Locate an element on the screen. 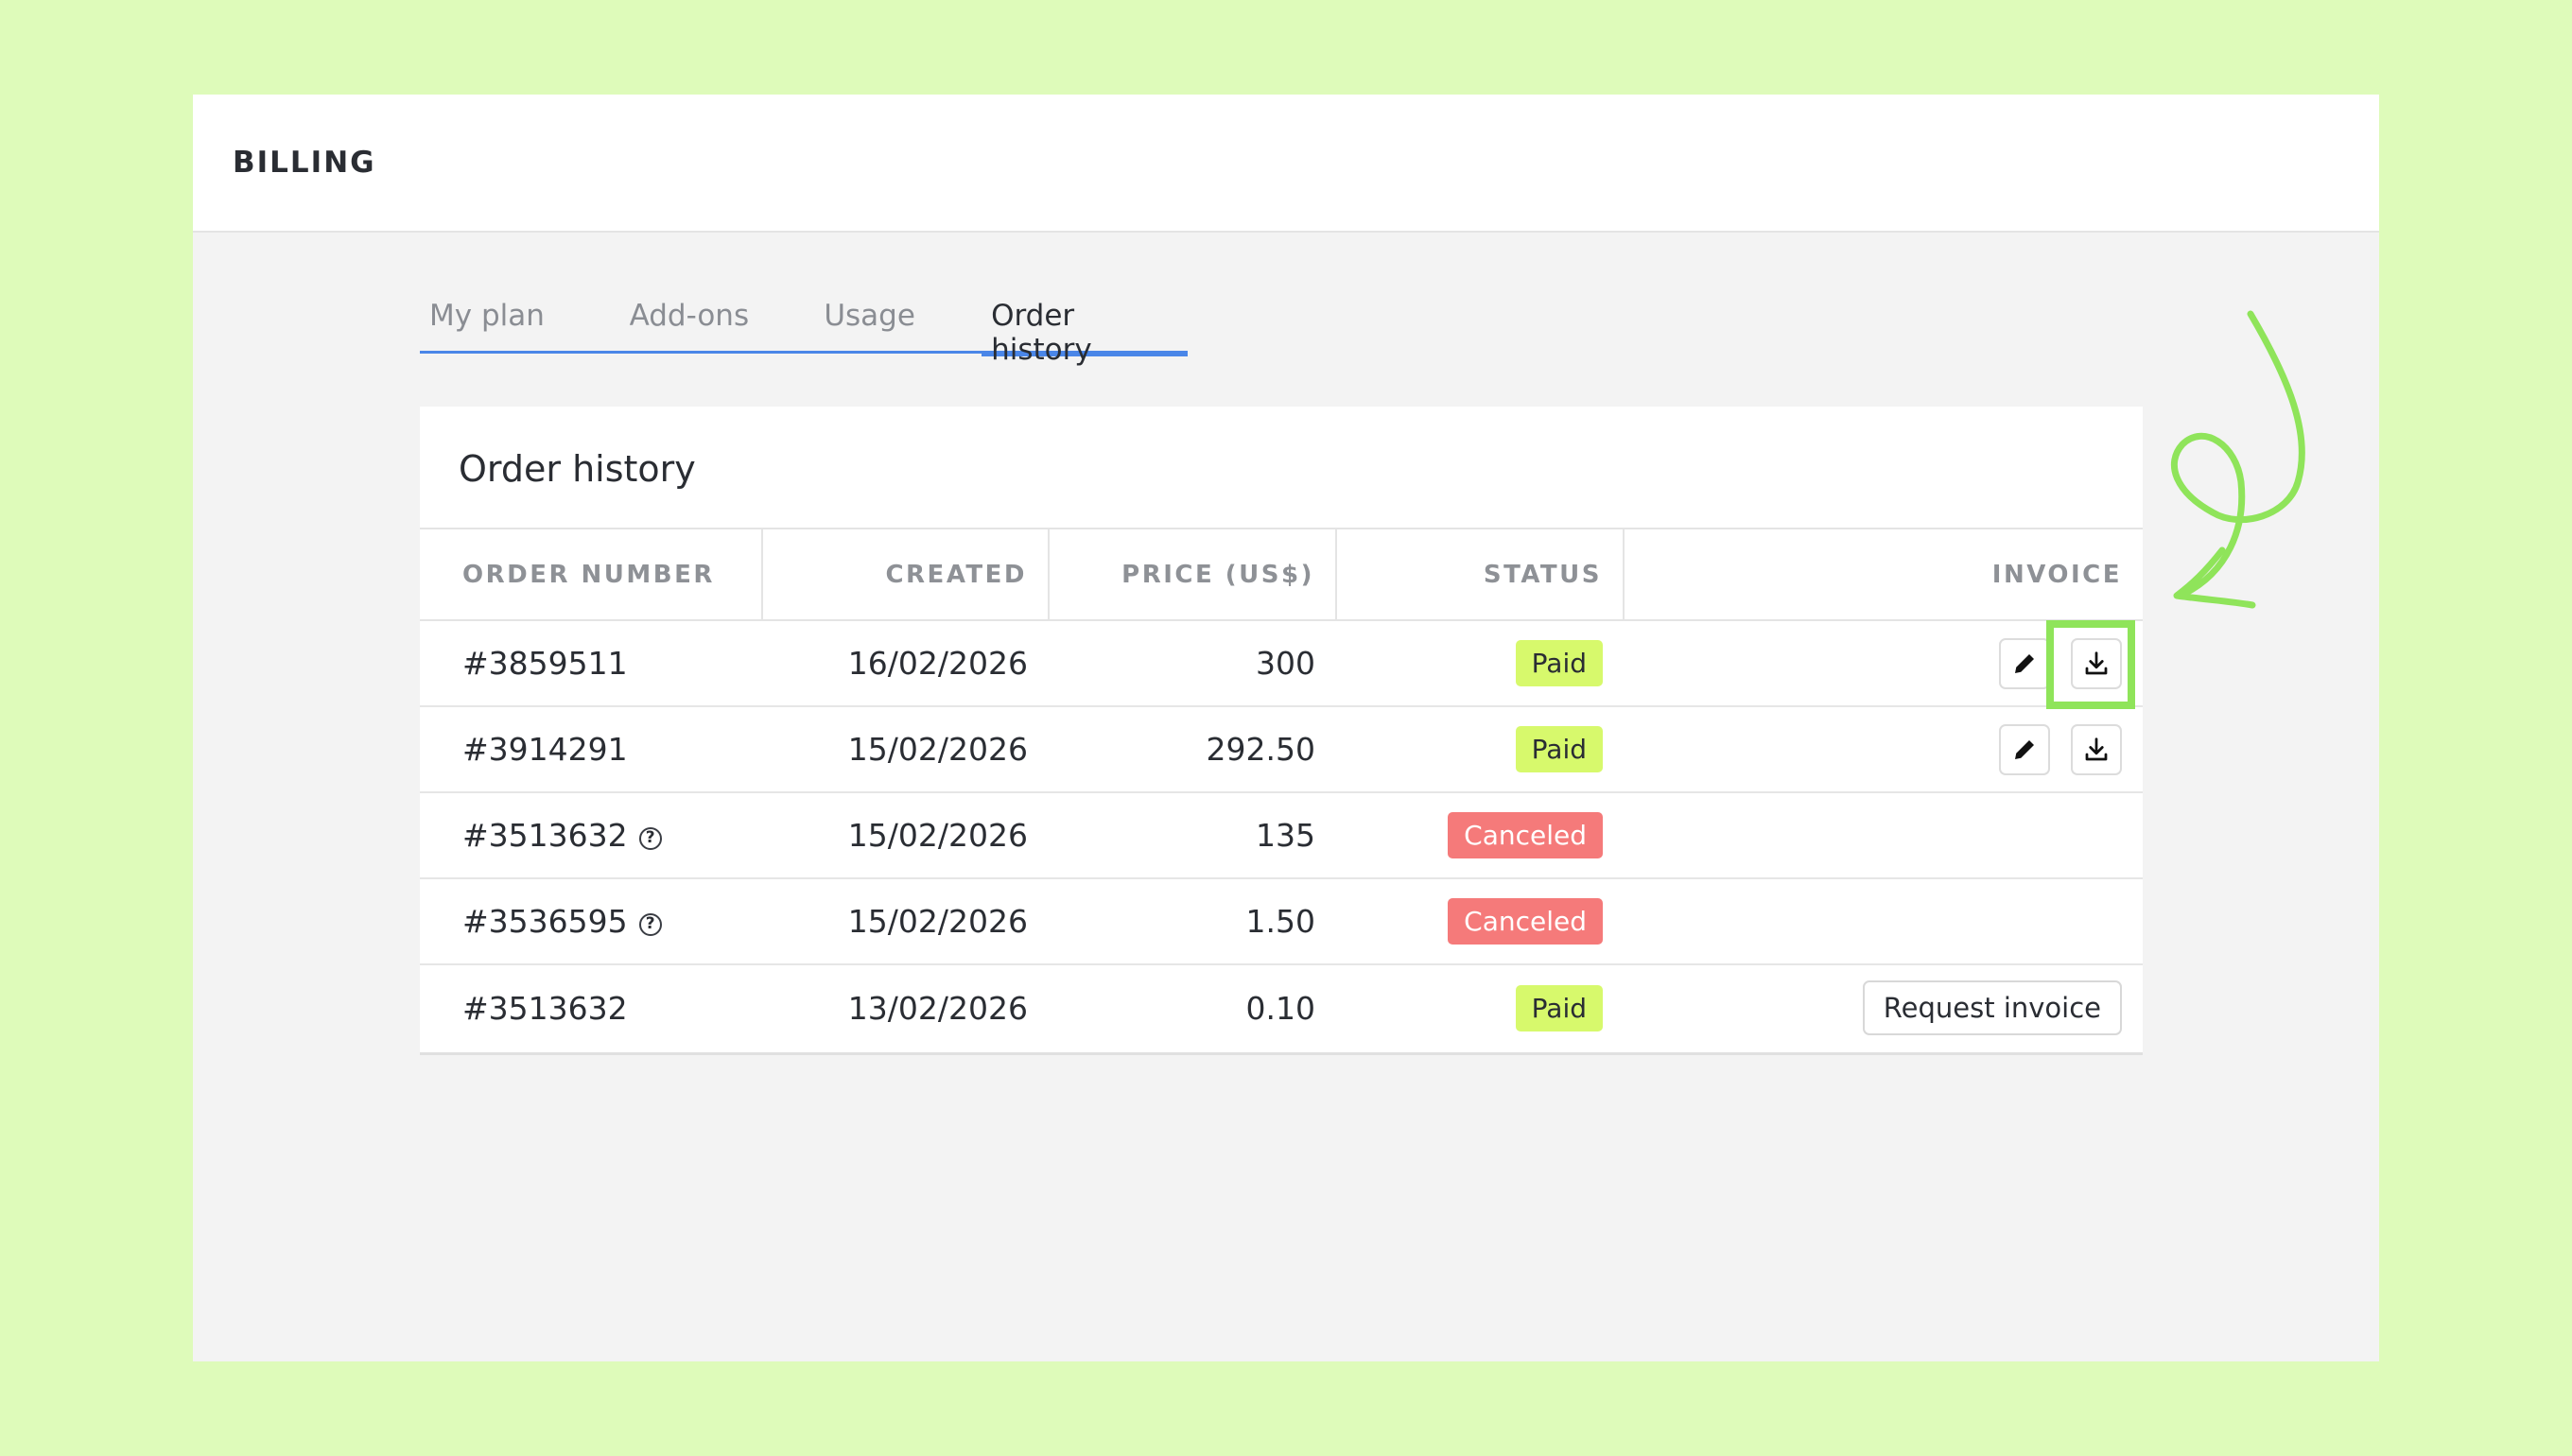 The width and height of the screenshot is (2572, 1456). column-header-price: PRICE (US$) is located at coordinates (1193, 575).